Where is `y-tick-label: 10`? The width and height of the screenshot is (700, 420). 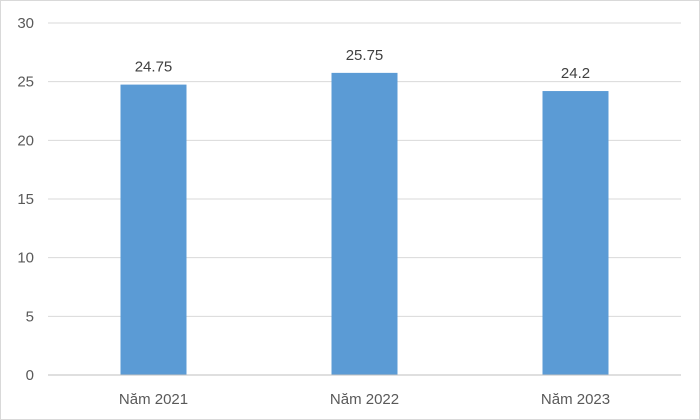 y-tick-label: 10 is located at coordinates (25, 258).